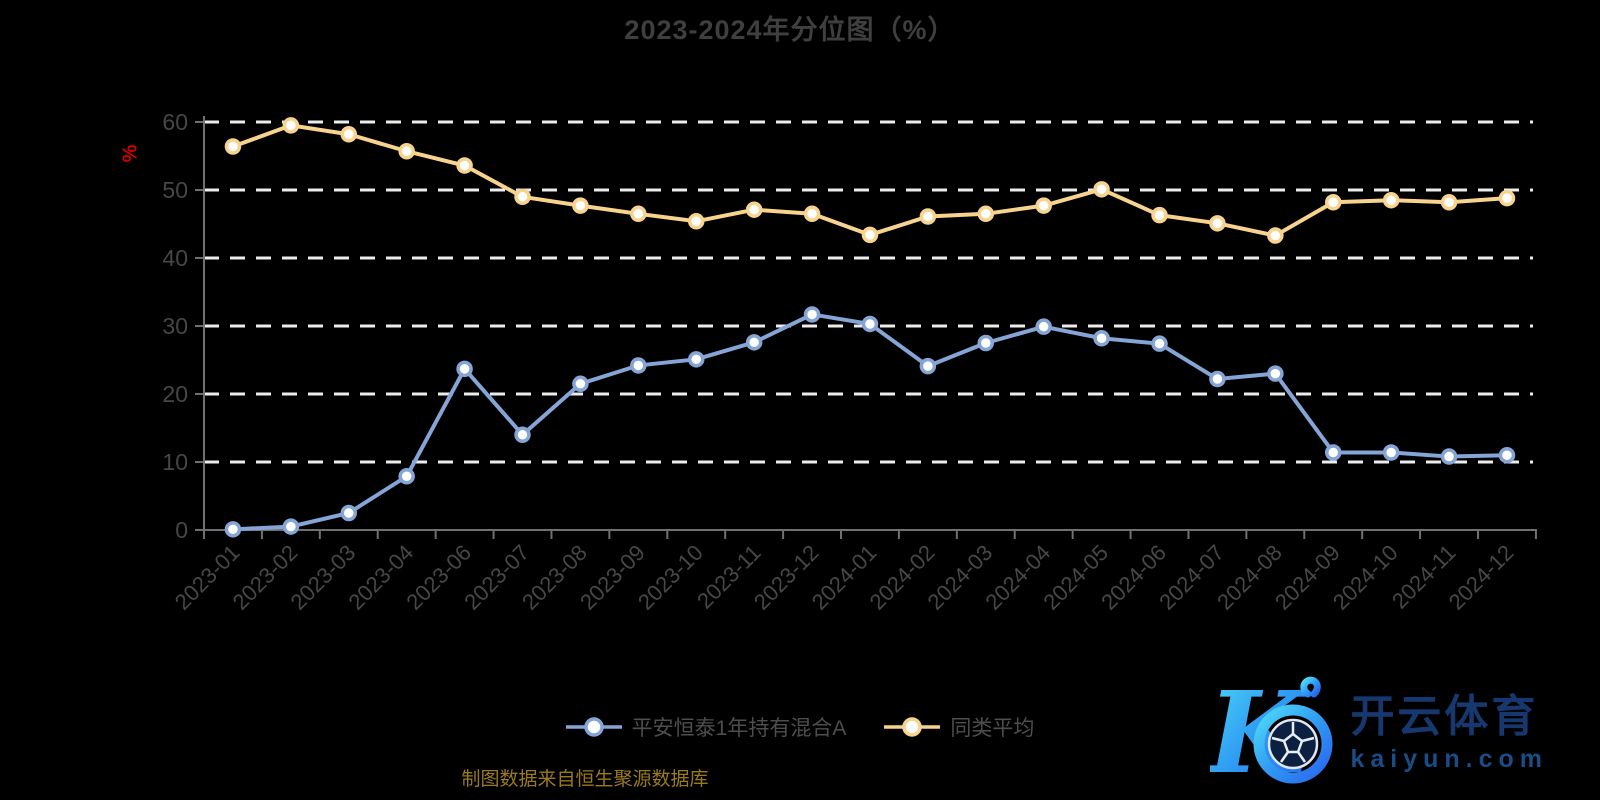 The height and width of the screenshot is (800, 1600). What do you see at coordinates (175, 462) in the screenshot?
I see `y-tick-label-10: 10` at bounding box center [175, 462].